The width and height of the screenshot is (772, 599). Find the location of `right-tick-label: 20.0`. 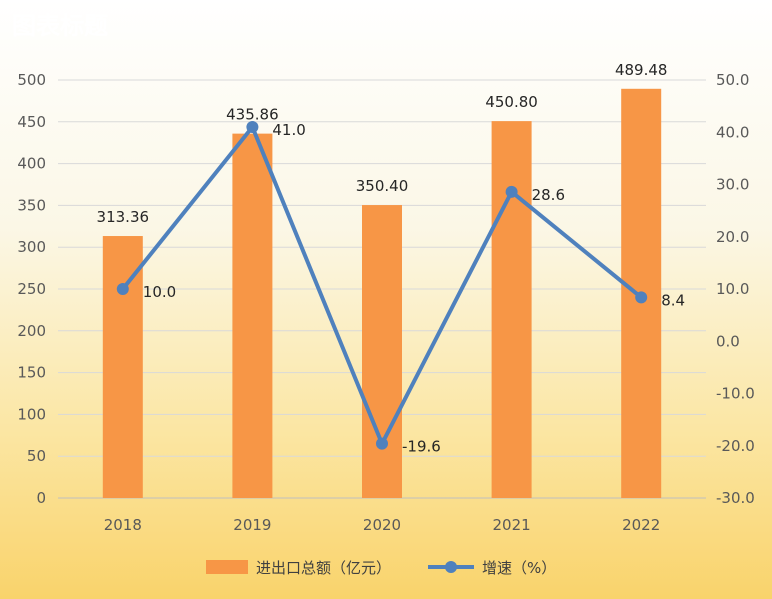

right-tick-label: 20.0 is located at coordinates (732, 237).